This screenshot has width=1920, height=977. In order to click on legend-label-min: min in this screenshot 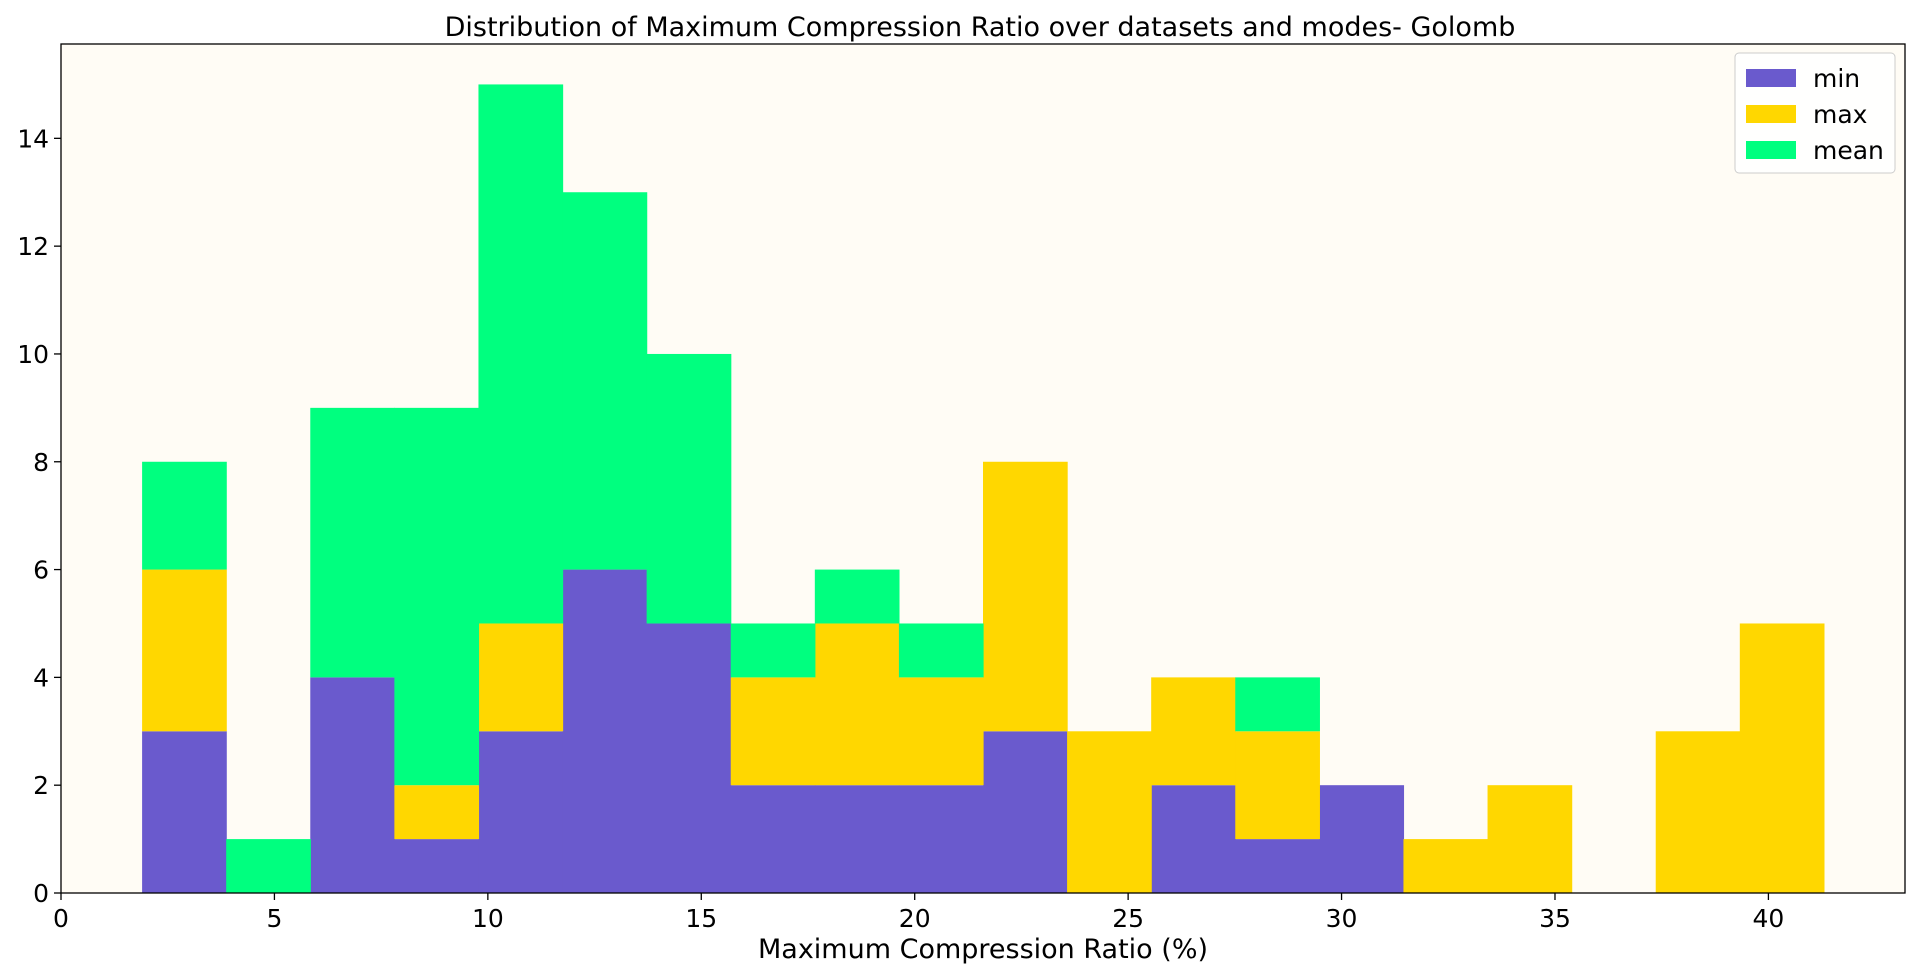, I will do `click(1836, 78)`.